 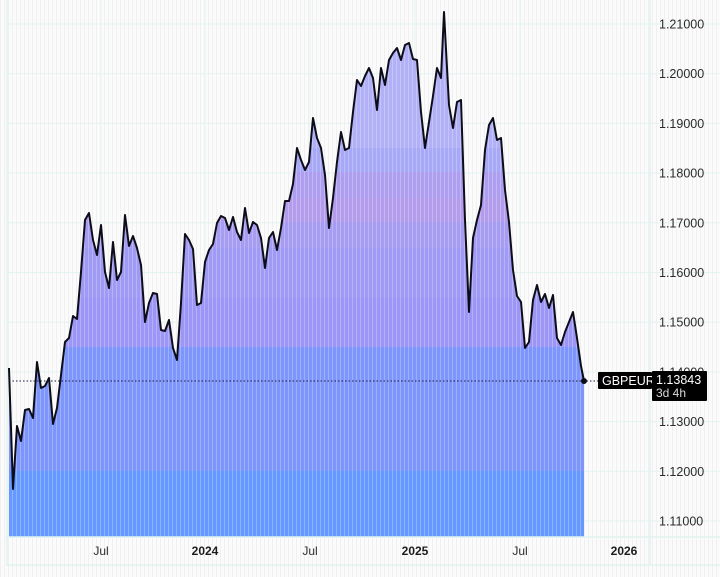 I want to click on symbol-tag-bg, so click(x=625, y=380).